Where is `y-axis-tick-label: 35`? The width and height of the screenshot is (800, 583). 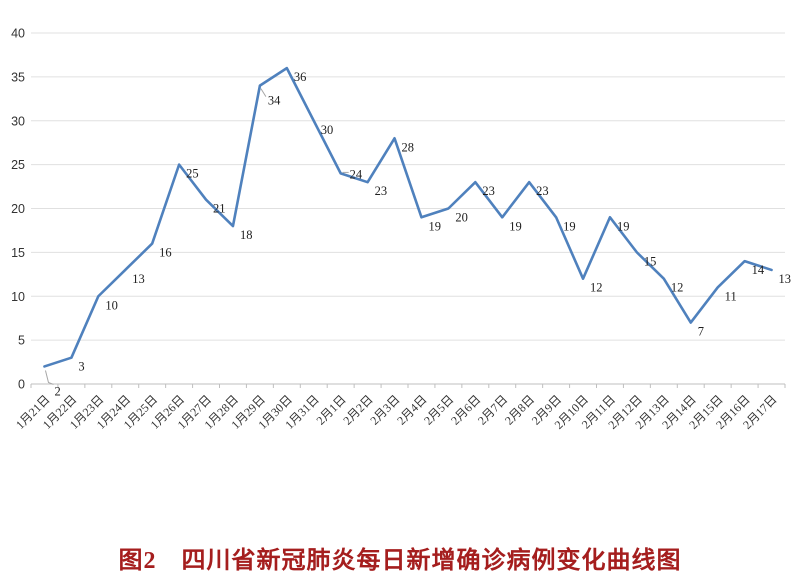 y-axis-tick-label: 35 is located at coordinates (18, 77).